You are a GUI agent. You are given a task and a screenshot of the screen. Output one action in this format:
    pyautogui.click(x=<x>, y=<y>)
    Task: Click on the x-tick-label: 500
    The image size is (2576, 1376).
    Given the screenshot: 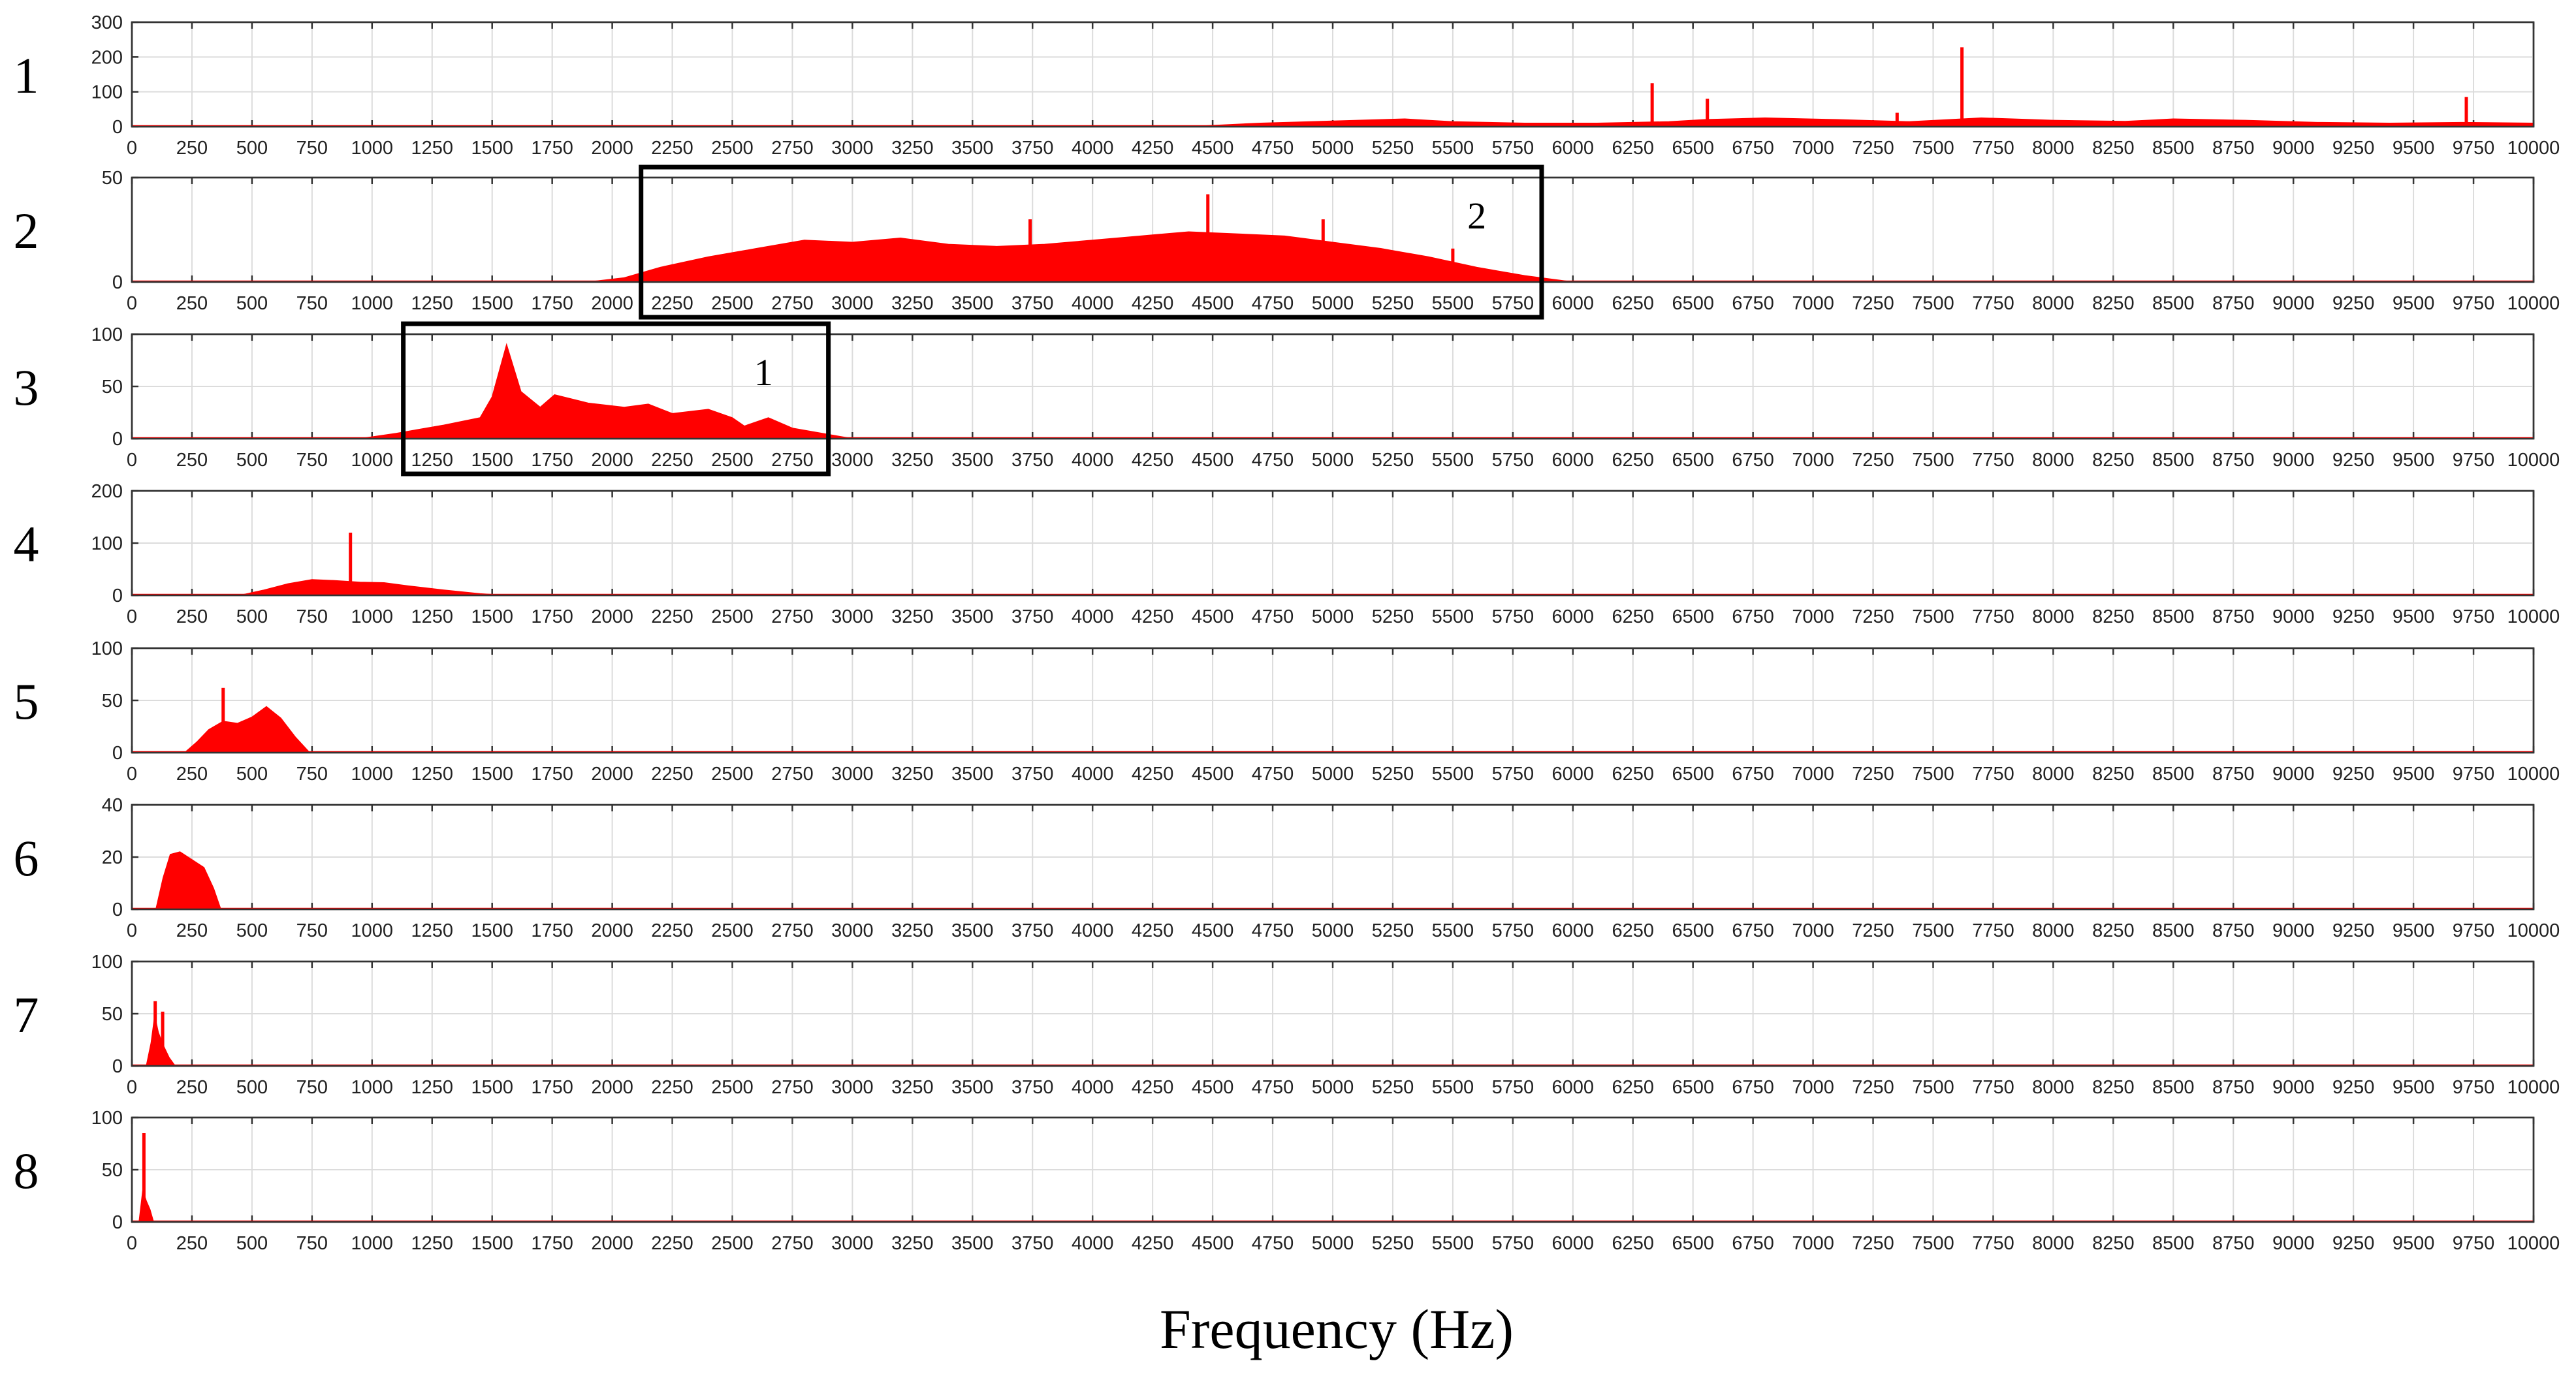 What is the action you would take?
    pyautogui.click(x=252, y=930)
    